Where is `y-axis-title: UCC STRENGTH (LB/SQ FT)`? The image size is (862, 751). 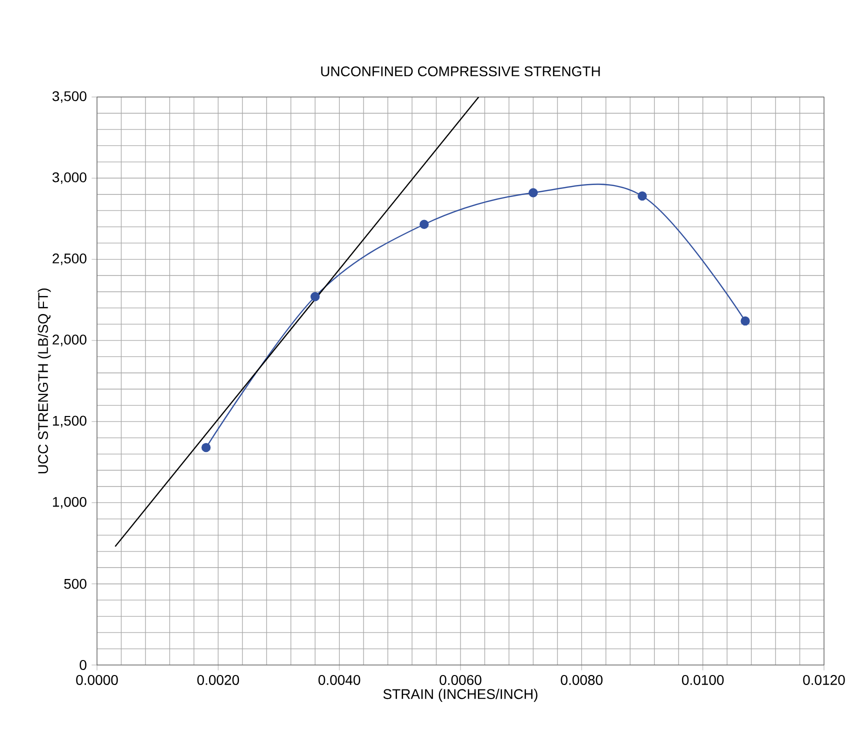
y-axis-title: UCC STRENGTH (LB/SQ FT) is located at coordinates (44, 381).